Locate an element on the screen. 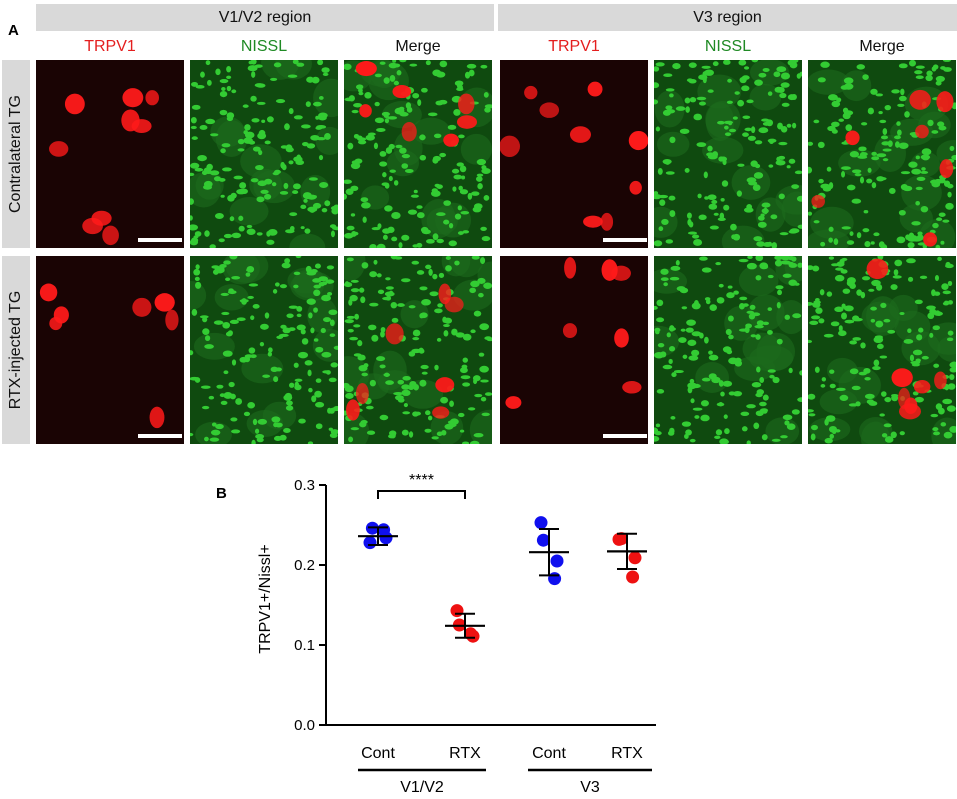 This screenshot has width=957, height=799. significance-label: **** is located at coordinates (421, 480).